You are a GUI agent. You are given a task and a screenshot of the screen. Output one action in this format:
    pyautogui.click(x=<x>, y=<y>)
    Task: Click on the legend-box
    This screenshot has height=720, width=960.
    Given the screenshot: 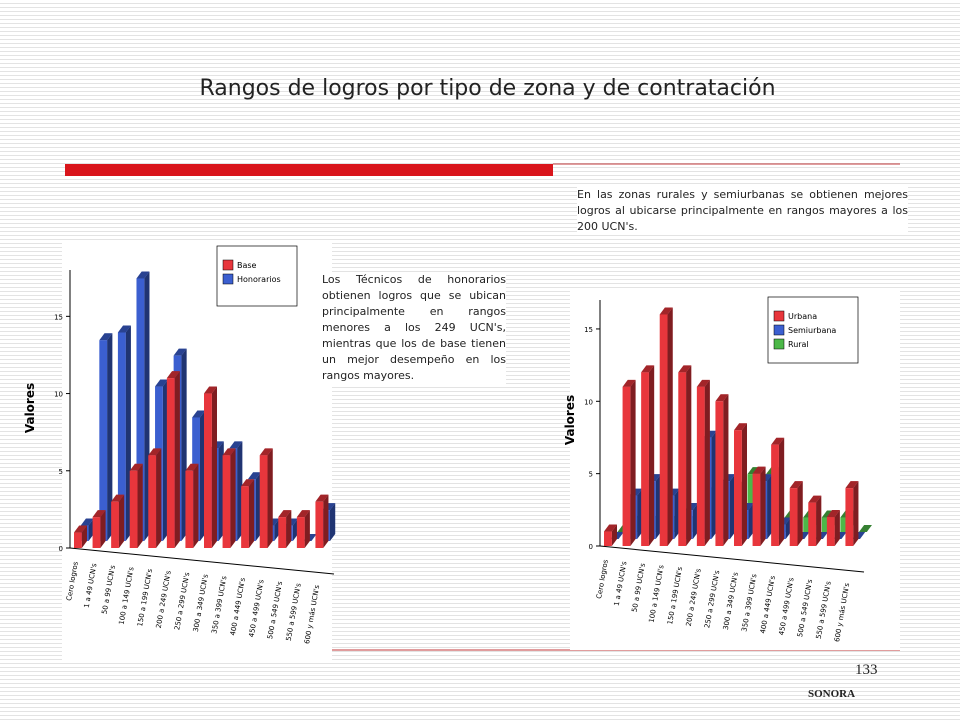 What is the action you would take?
    pyautogui.click(x=257, y=276)
    